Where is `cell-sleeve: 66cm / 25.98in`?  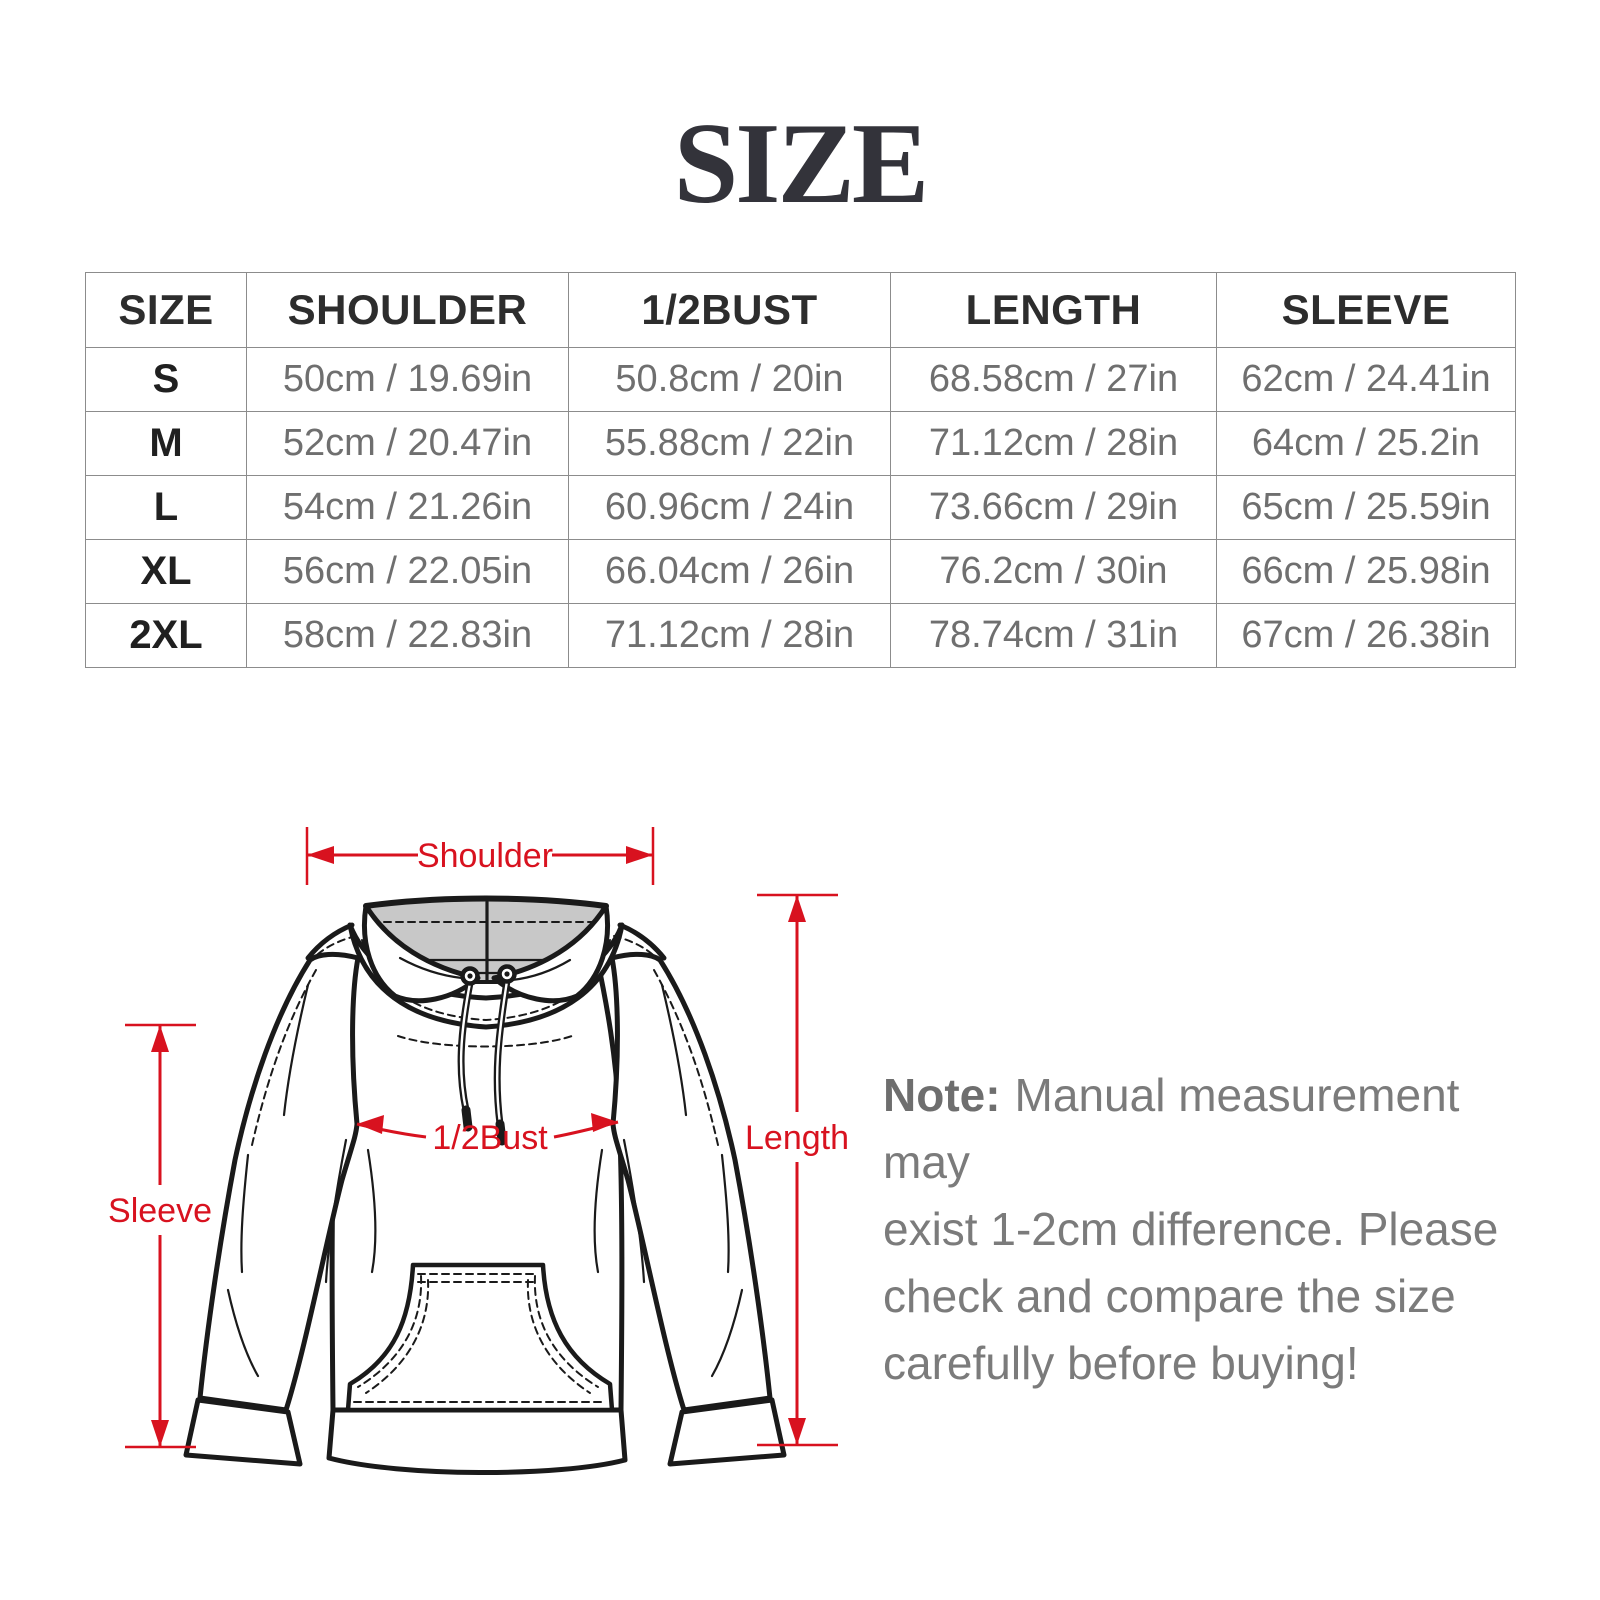
cell-sleeve: 66cm / 25.98in is located at coordinates (1366, 571).